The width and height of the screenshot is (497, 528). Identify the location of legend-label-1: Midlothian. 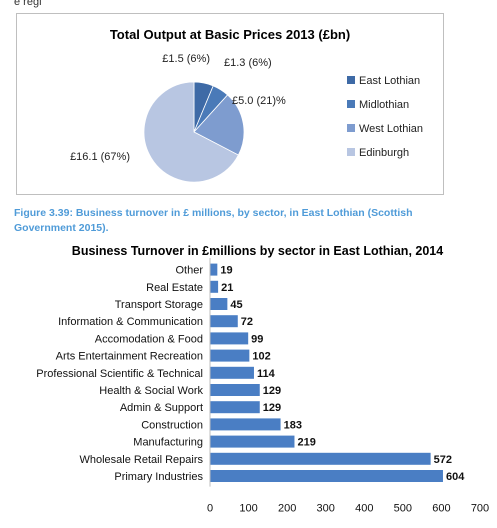
(384, 105).